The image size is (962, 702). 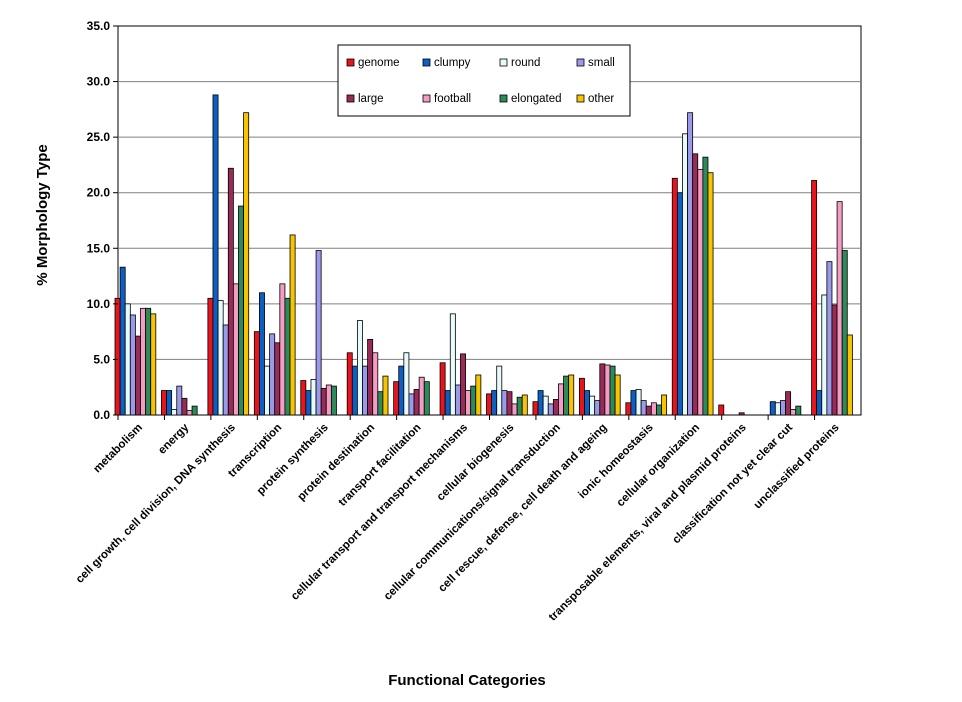 I want to click on legend-label-genome: genome, so click(x=379, y=63).